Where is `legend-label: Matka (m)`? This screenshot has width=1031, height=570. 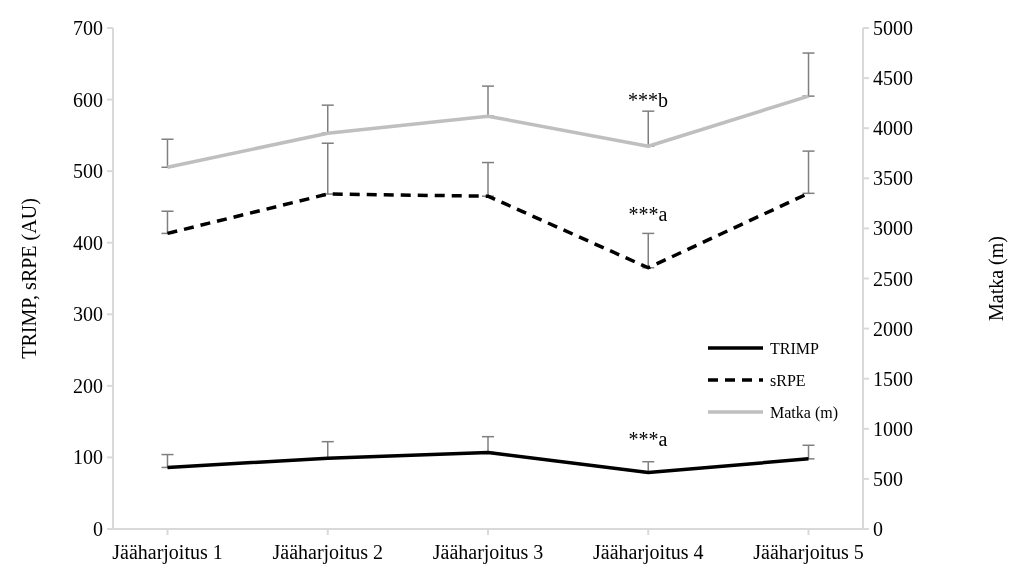 legend-label: Matka (m) is located at coordinates (804, 412).